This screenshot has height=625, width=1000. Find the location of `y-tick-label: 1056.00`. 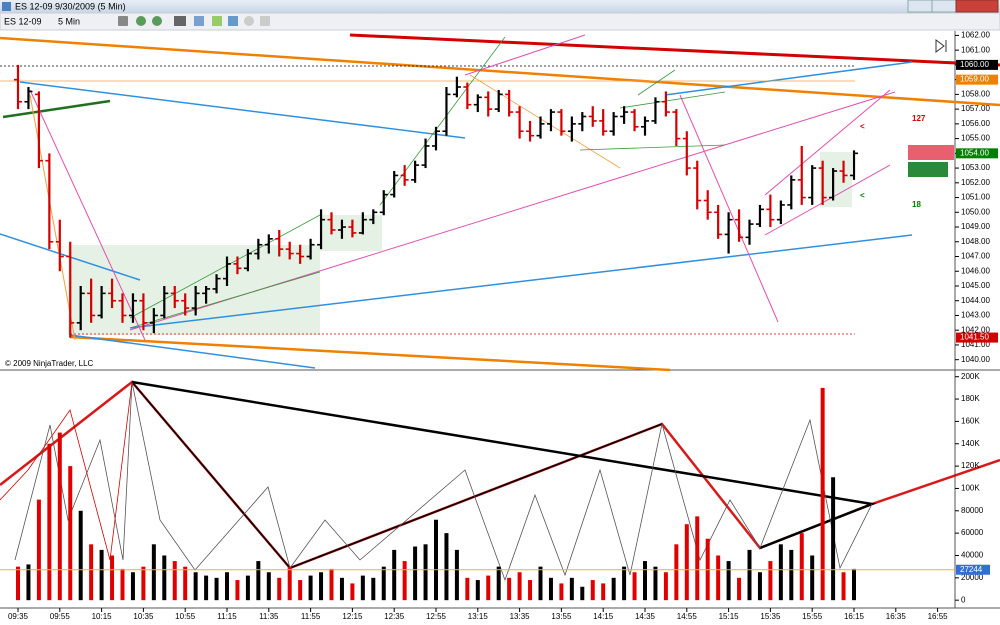

y-tick-label: 1056.00 is located at coordinates (975, 123).